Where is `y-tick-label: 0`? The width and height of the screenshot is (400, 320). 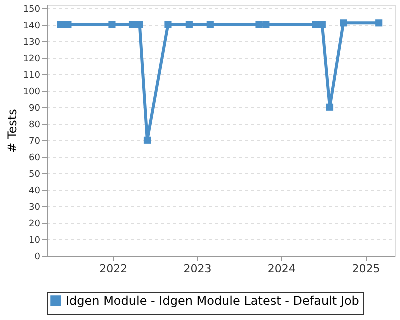 y-tick-label: 0 is located at coordinates (37, 257).